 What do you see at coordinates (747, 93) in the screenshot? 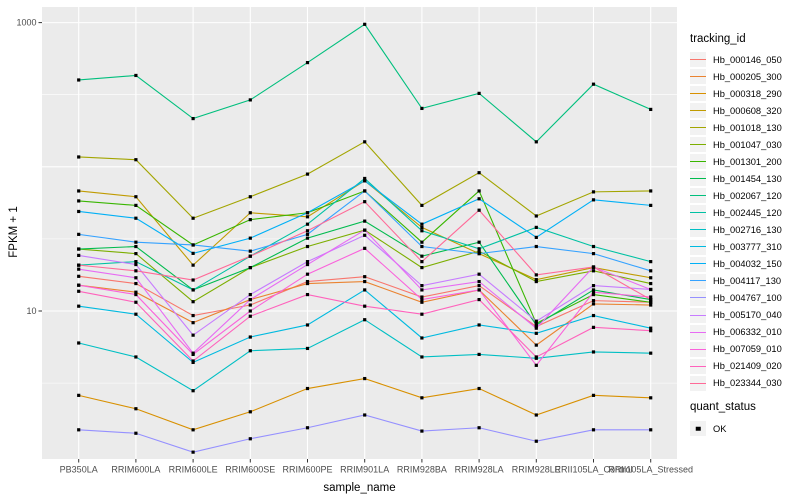
I see `legend-item-label: Hb_000318_290` at bounding box center [747, 93].